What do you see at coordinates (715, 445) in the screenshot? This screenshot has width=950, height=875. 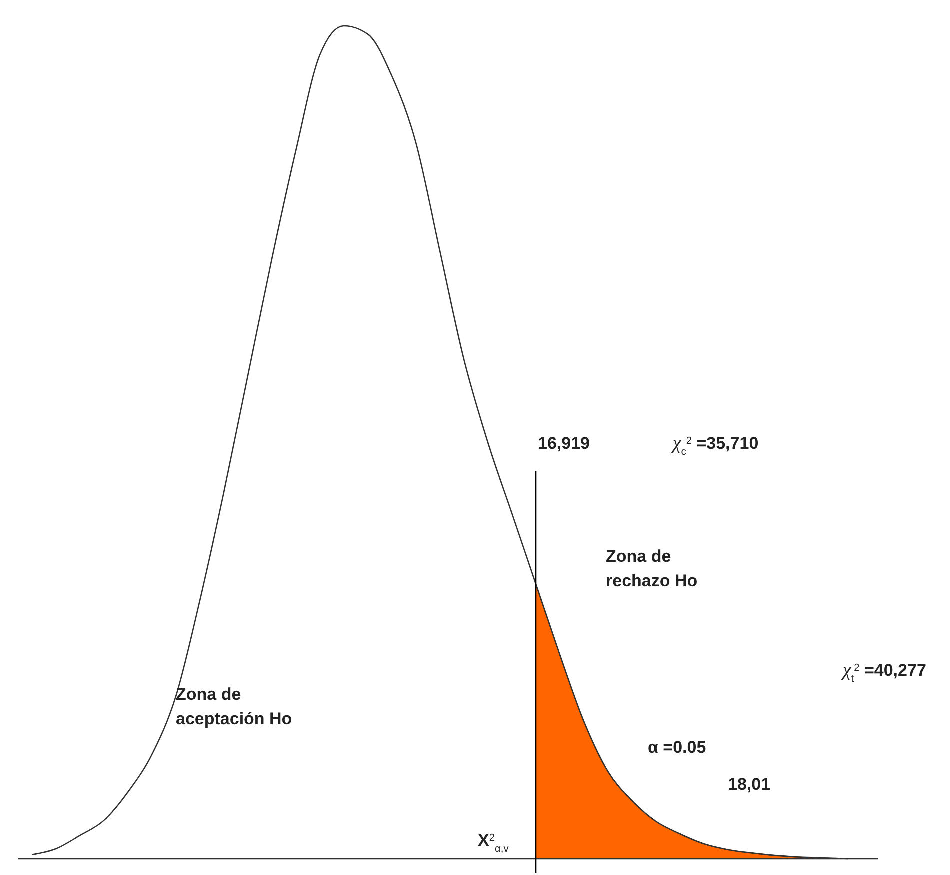 I see `annotation: χ$_{c}$$^{2}$ =35,710` at bounding box center [715, 445].